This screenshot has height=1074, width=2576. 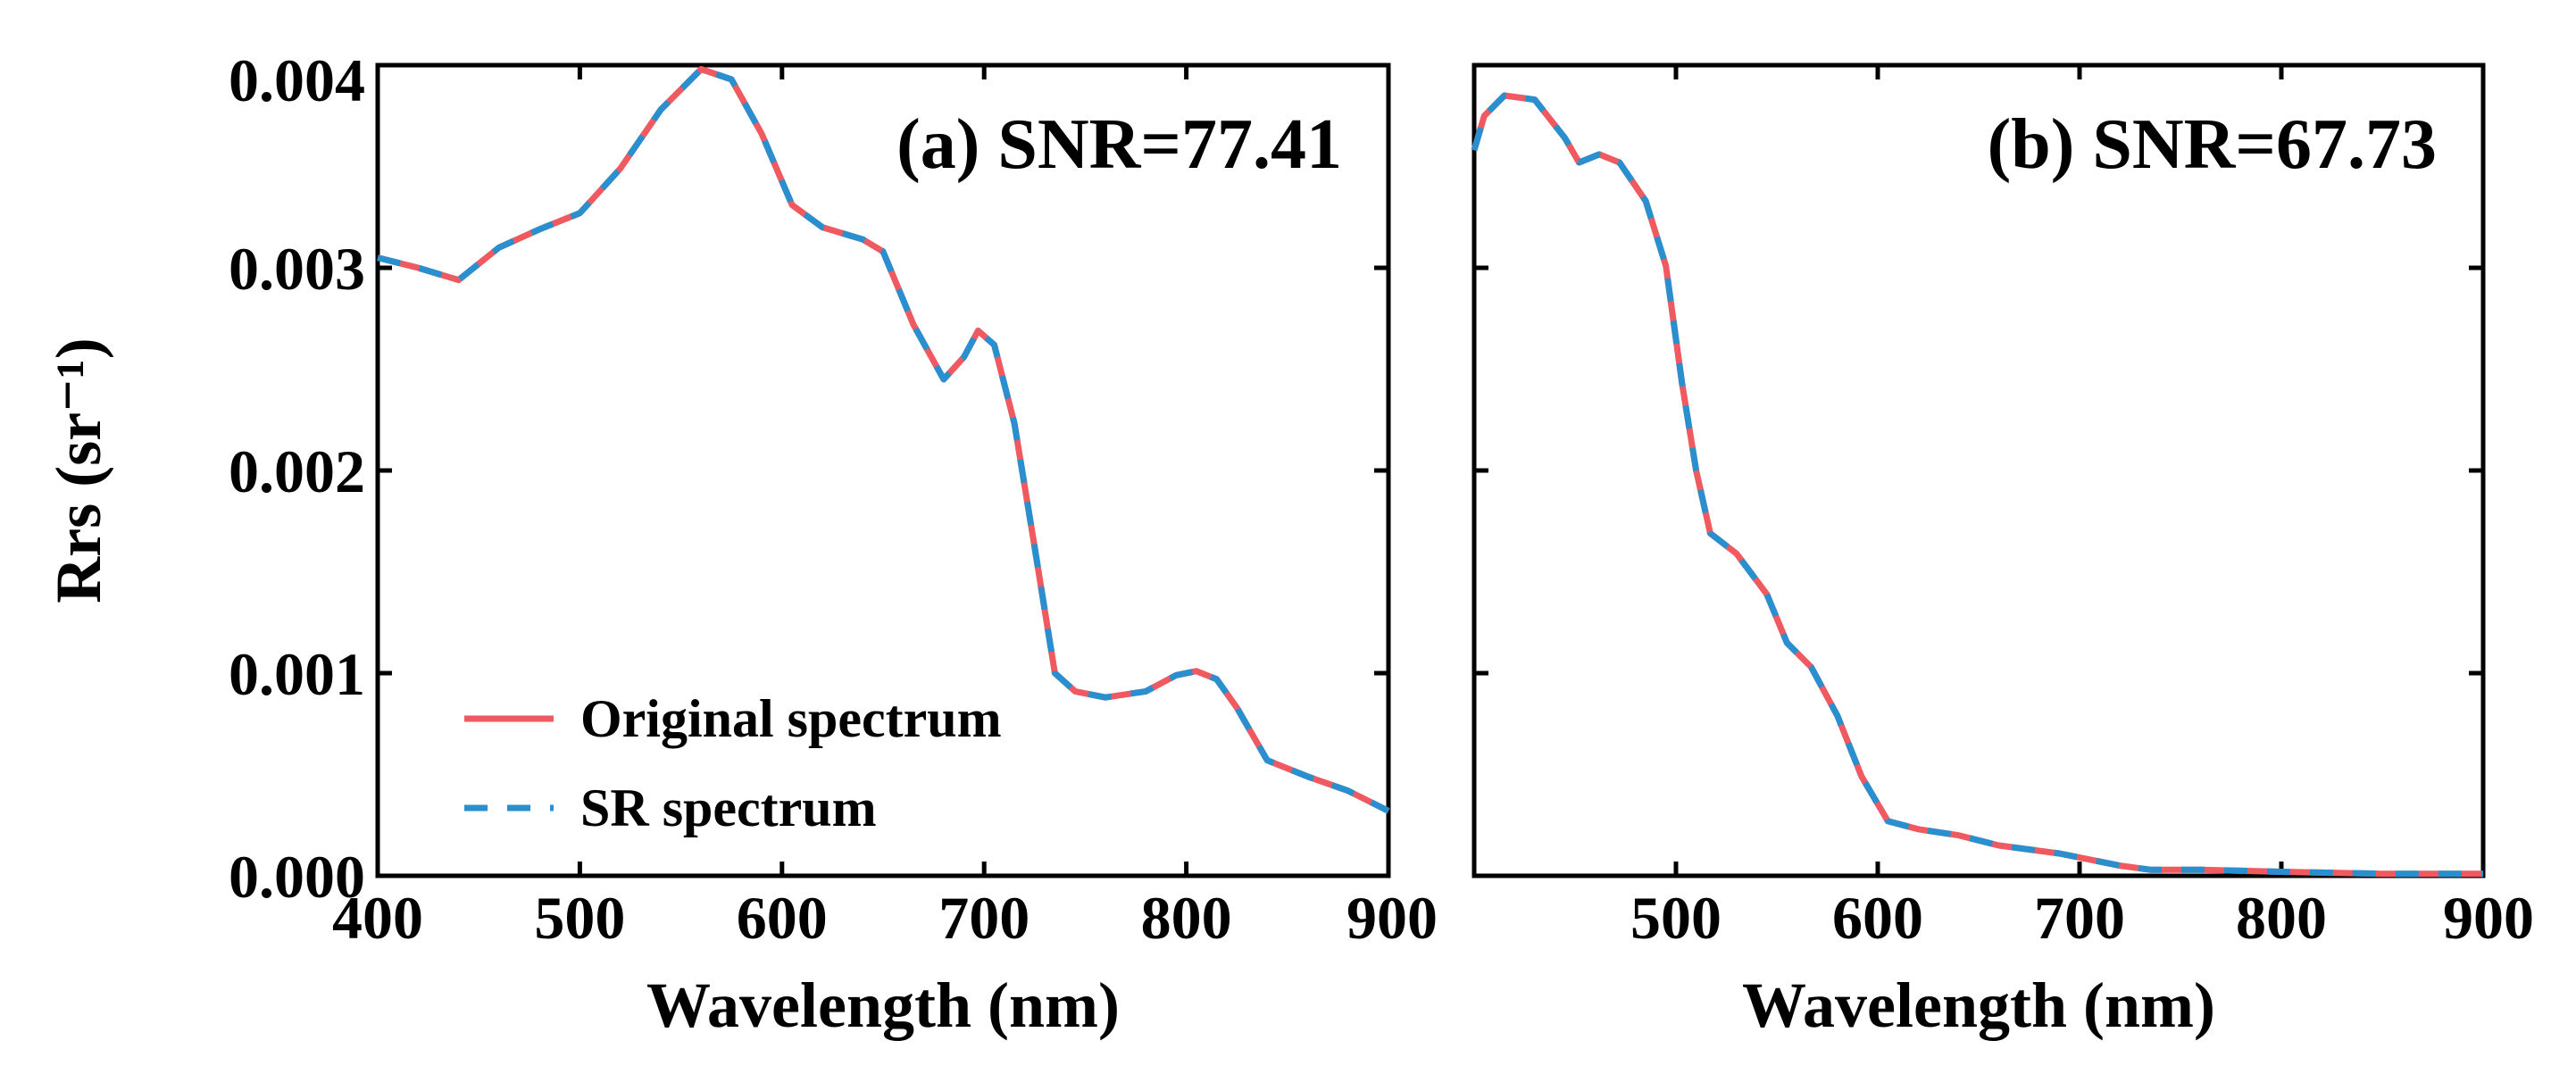 I want to click on y-axis-label: Rrs (sr⁻¹), so click(x=78, y=470).